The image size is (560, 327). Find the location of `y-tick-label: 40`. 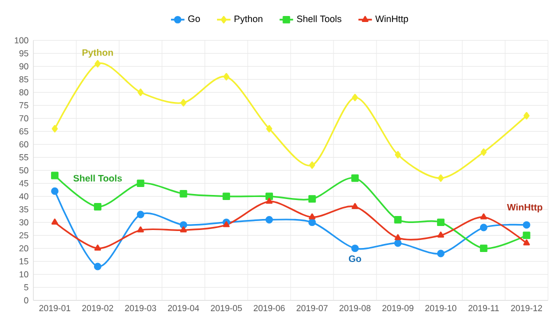

y-tick-label: 40 is located at coordinates (23, 196).